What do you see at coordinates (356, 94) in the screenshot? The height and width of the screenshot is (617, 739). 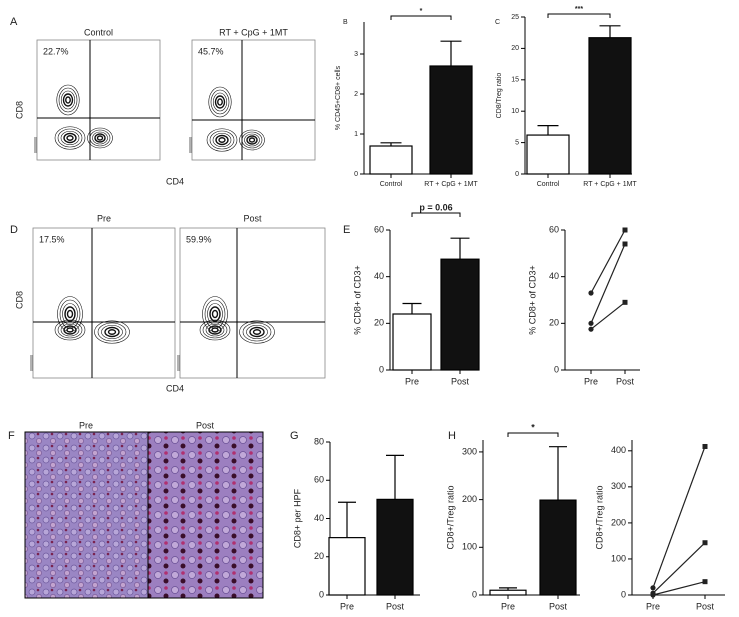 I see `y-tick-label: 2` at bounding box center [356, 94].